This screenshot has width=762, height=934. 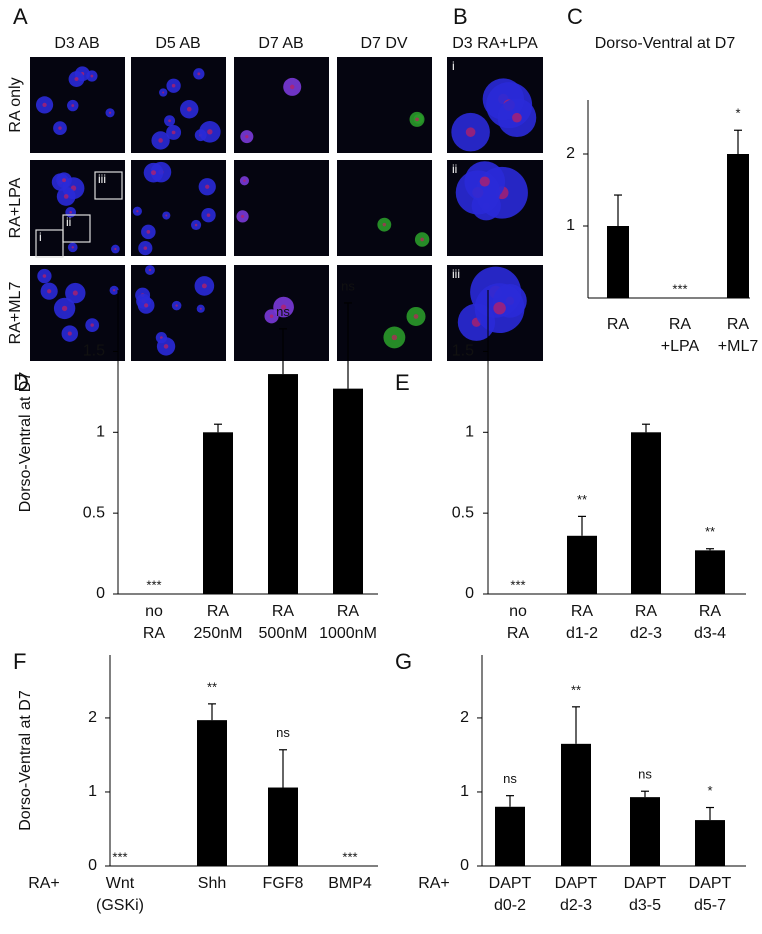 What do you see at coordinates (15, 207) in the screenshot?
I see `row-label: RA+LPA` at bounding box center [15, 207].